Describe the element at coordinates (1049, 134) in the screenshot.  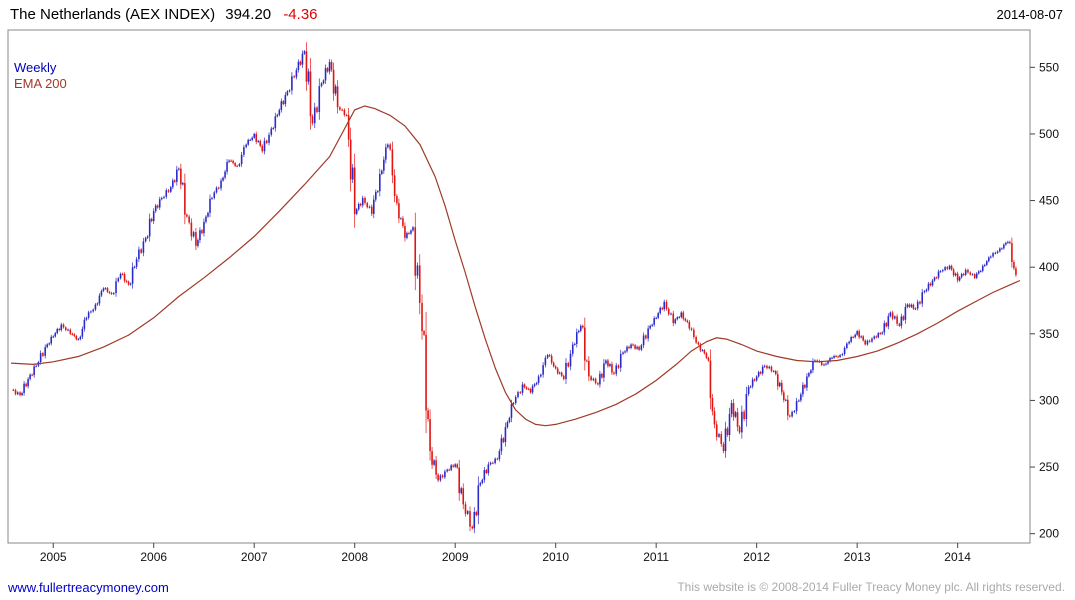
I see `svg-text: 500` at that location.